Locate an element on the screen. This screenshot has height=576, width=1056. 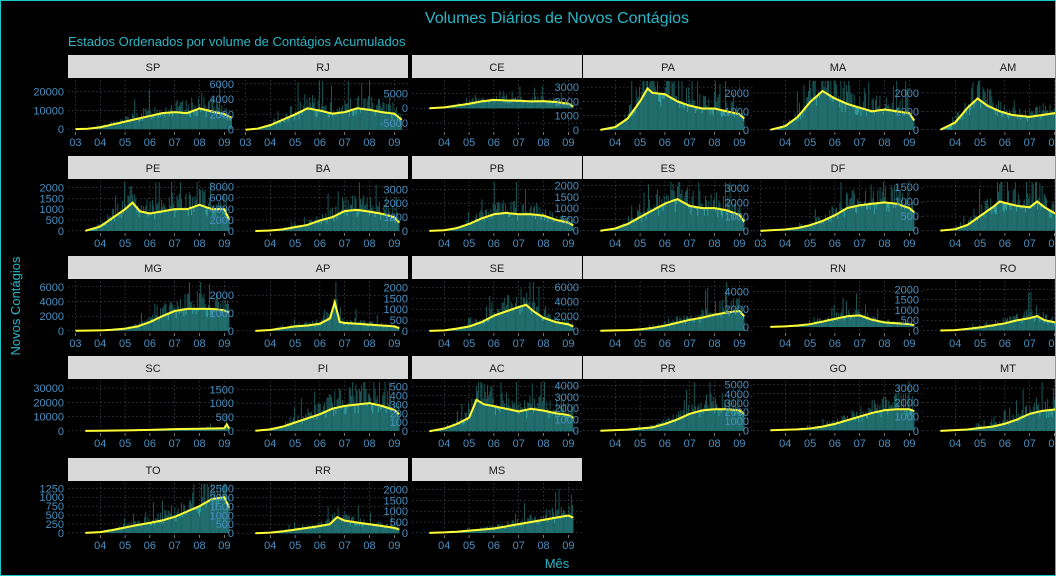
y-tick-label: 6000 is located at coordinates (567, 288).